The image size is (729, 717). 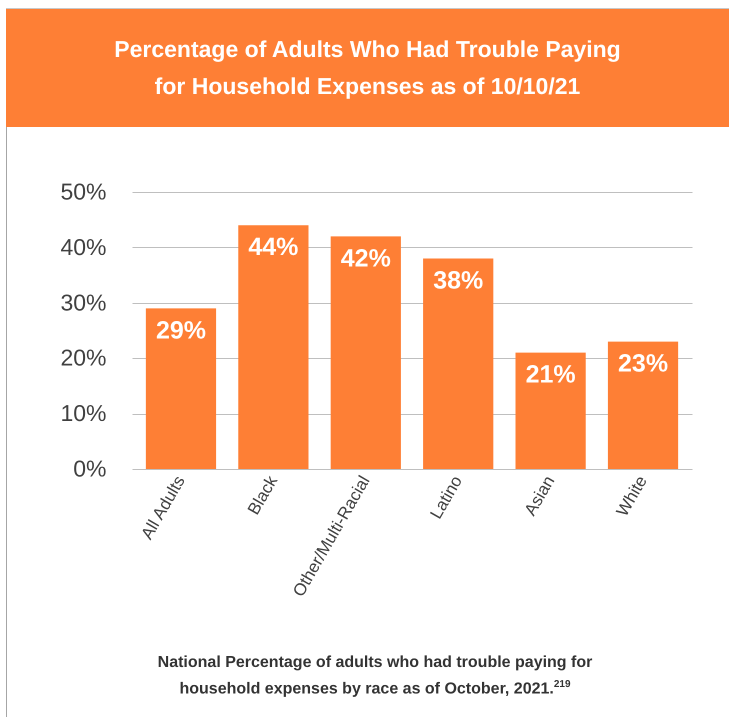 What do you see at coordinates (181, 330) in the screenshot?
I see `data-label: 29%` at bounding box center [181, 330].